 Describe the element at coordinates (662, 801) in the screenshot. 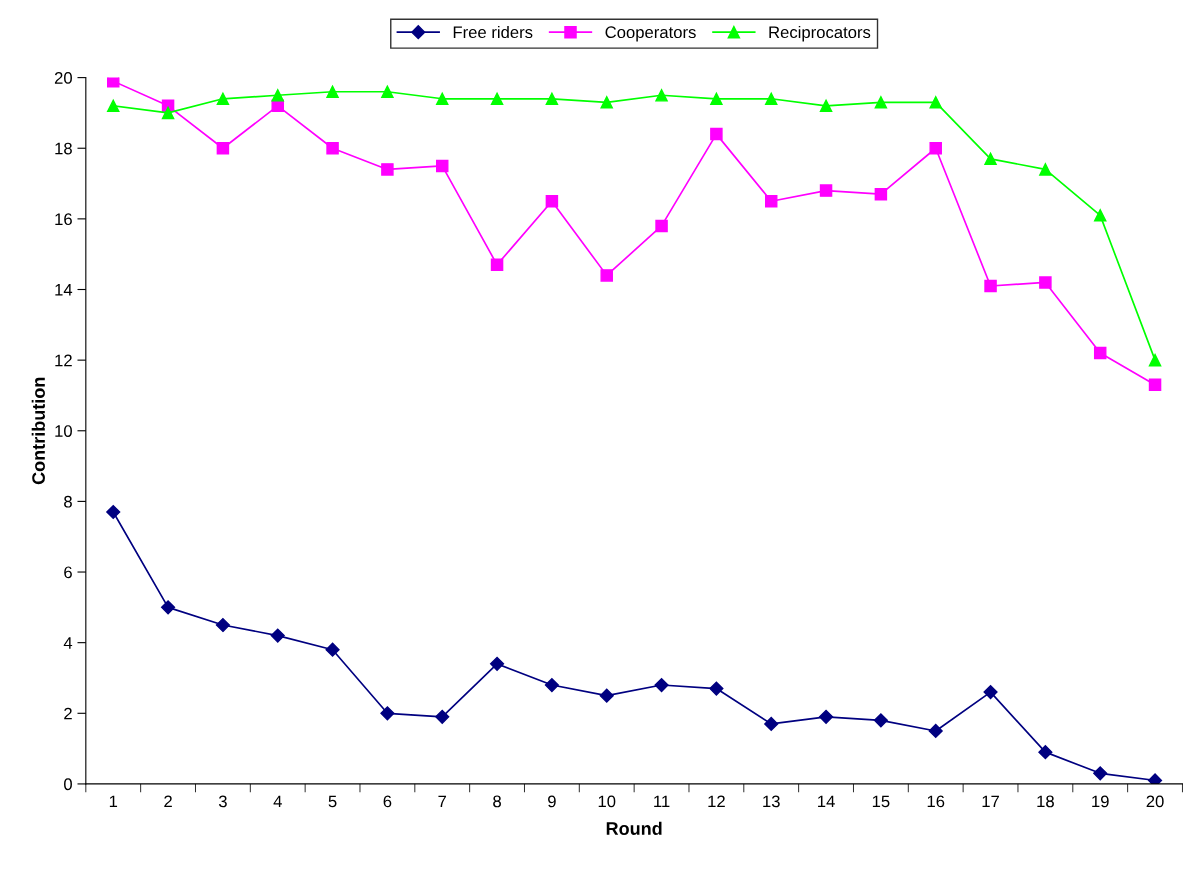

I see `x-tick-label: 11` at that location.